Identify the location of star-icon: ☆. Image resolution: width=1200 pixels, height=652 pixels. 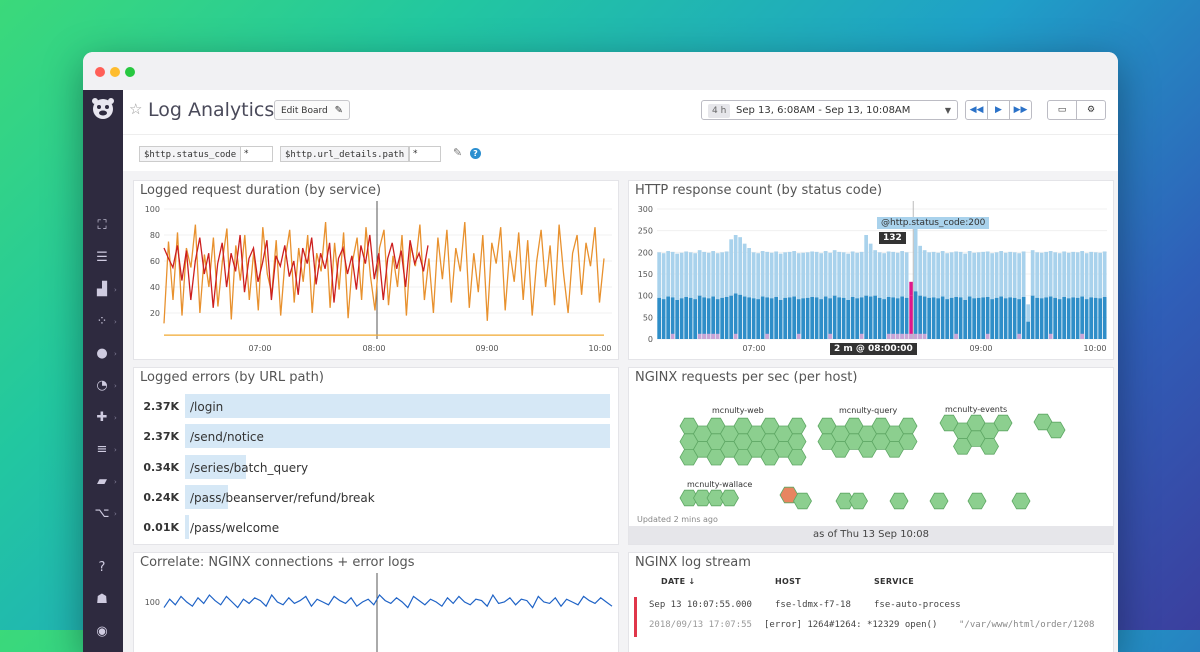
(136, 109).